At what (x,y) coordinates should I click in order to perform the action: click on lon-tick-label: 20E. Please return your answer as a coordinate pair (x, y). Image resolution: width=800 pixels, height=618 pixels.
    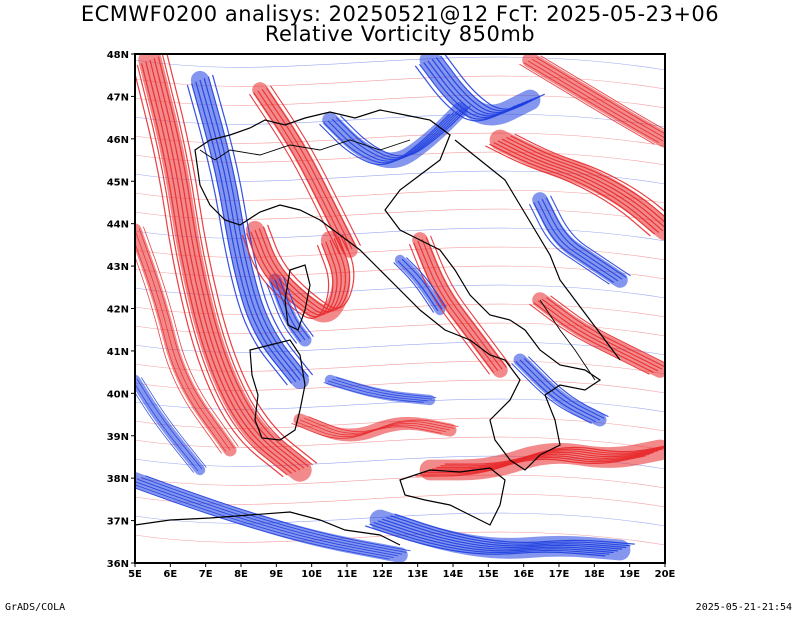
    Looking at the image, I should click on (665, 574).